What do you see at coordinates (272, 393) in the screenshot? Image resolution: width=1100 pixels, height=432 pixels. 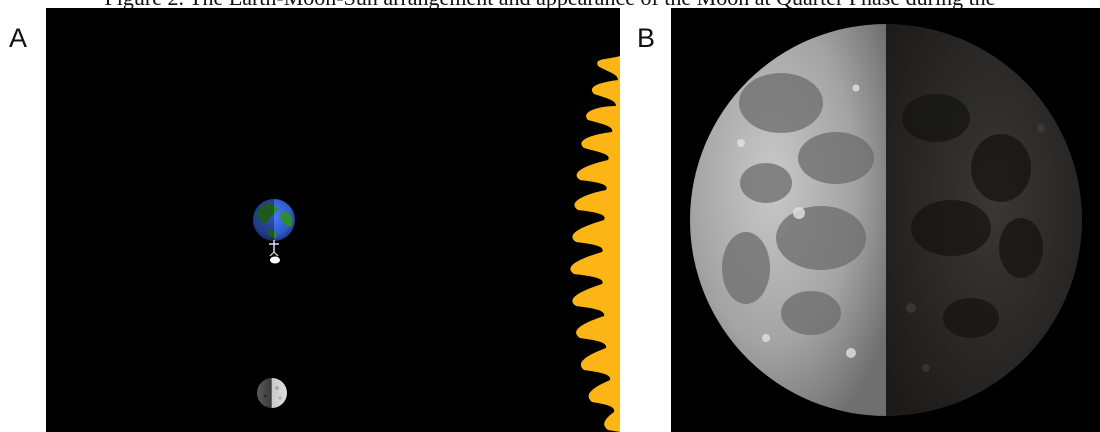 I see `moon-icon` at bounding box center [272, 393].